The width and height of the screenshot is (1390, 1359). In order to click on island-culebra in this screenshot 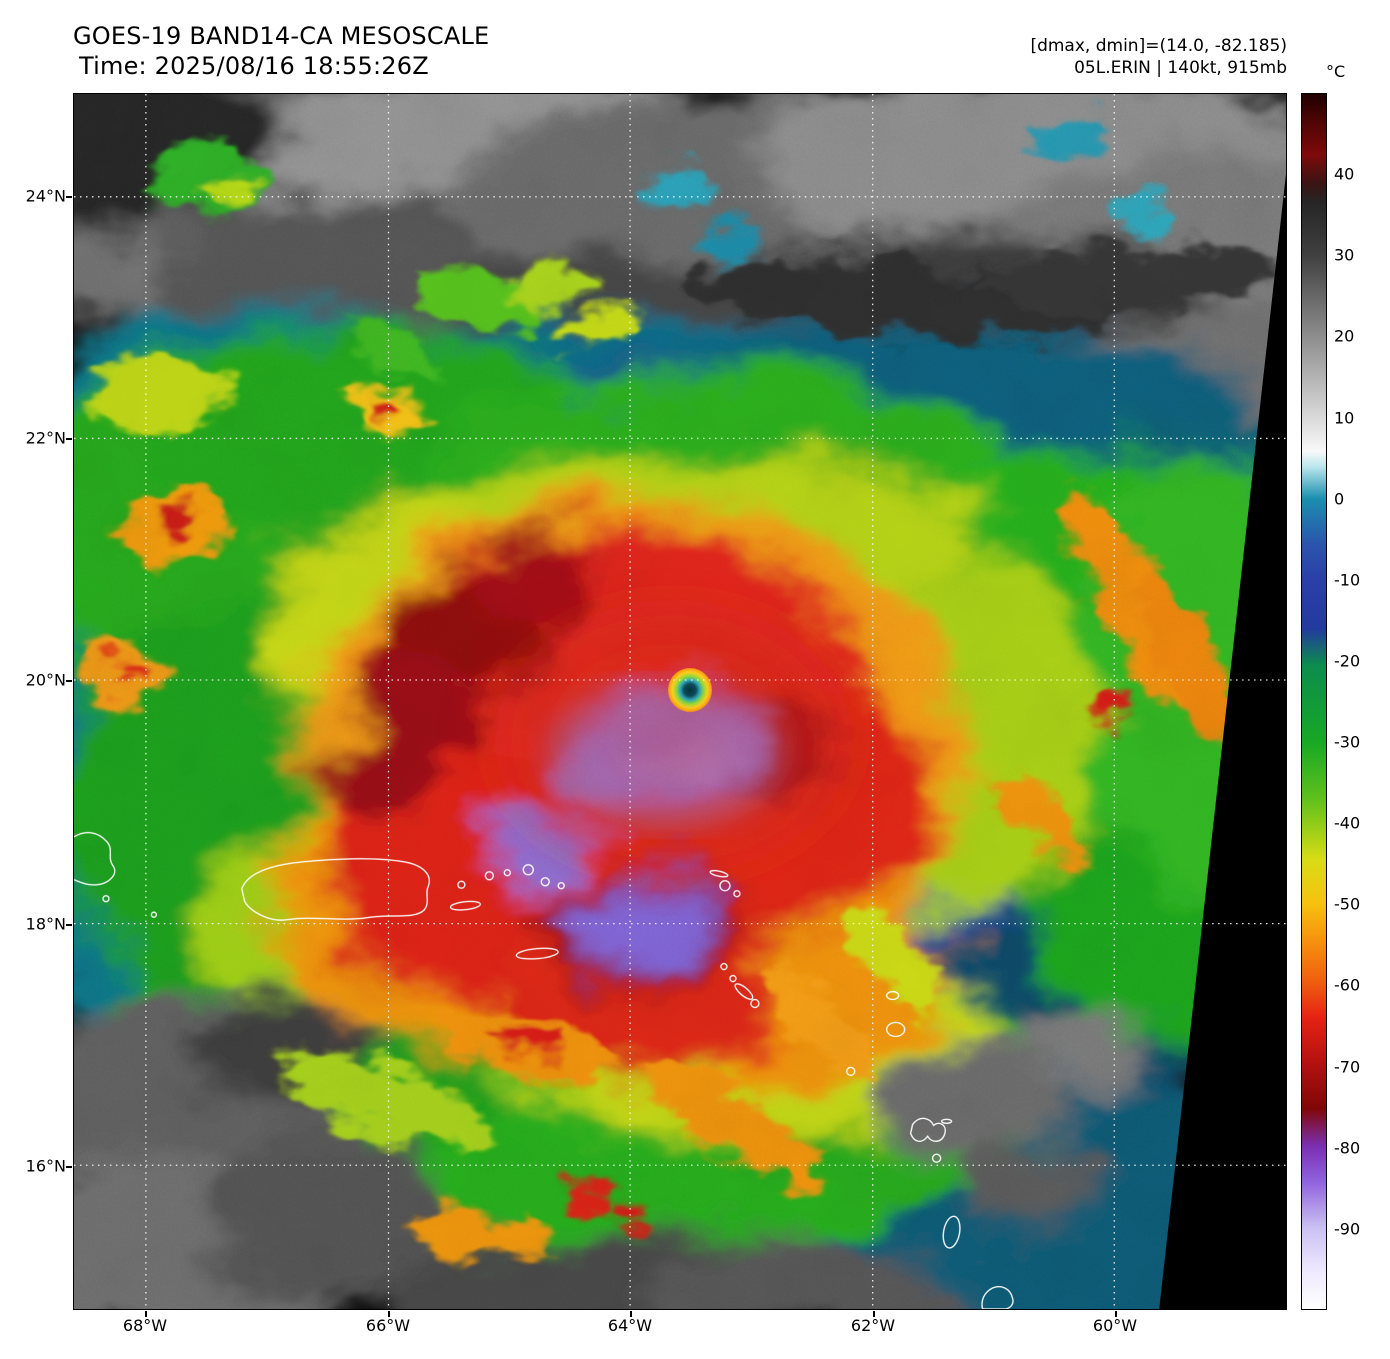, I will do `click(461, 884)`.